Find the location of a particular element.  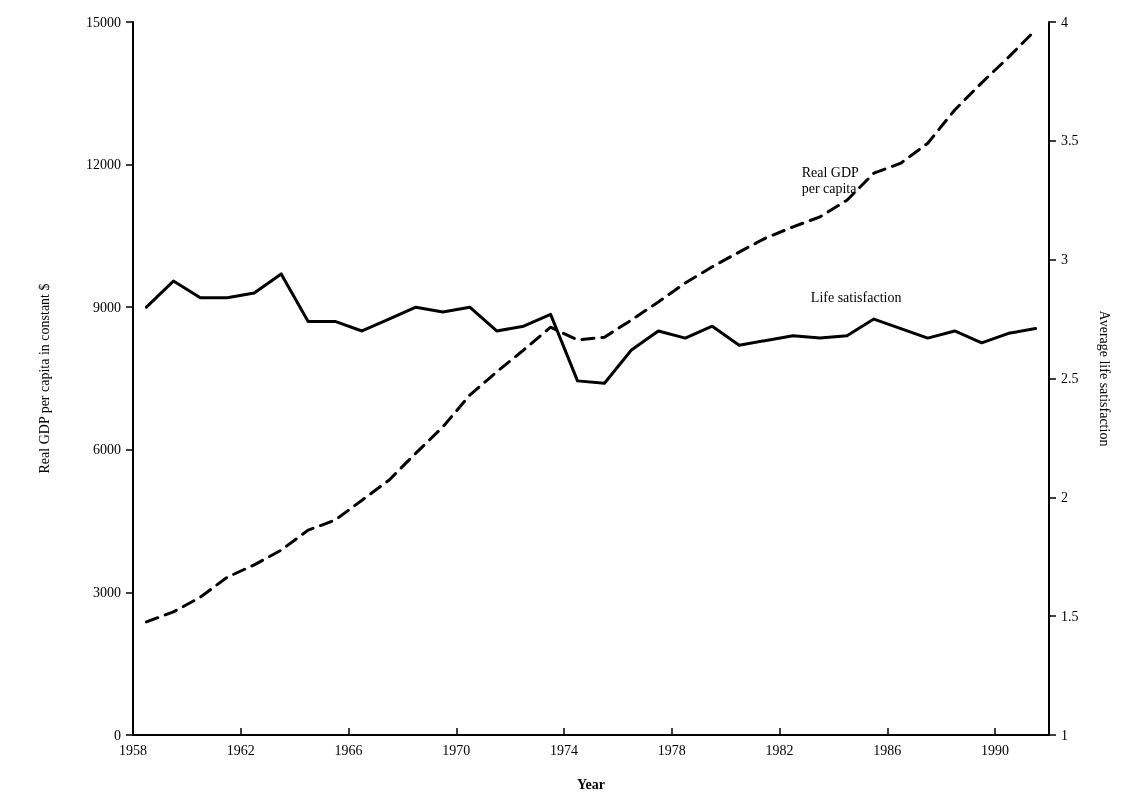

x-tick-label: 1990 is located at coordinates (995, 750).